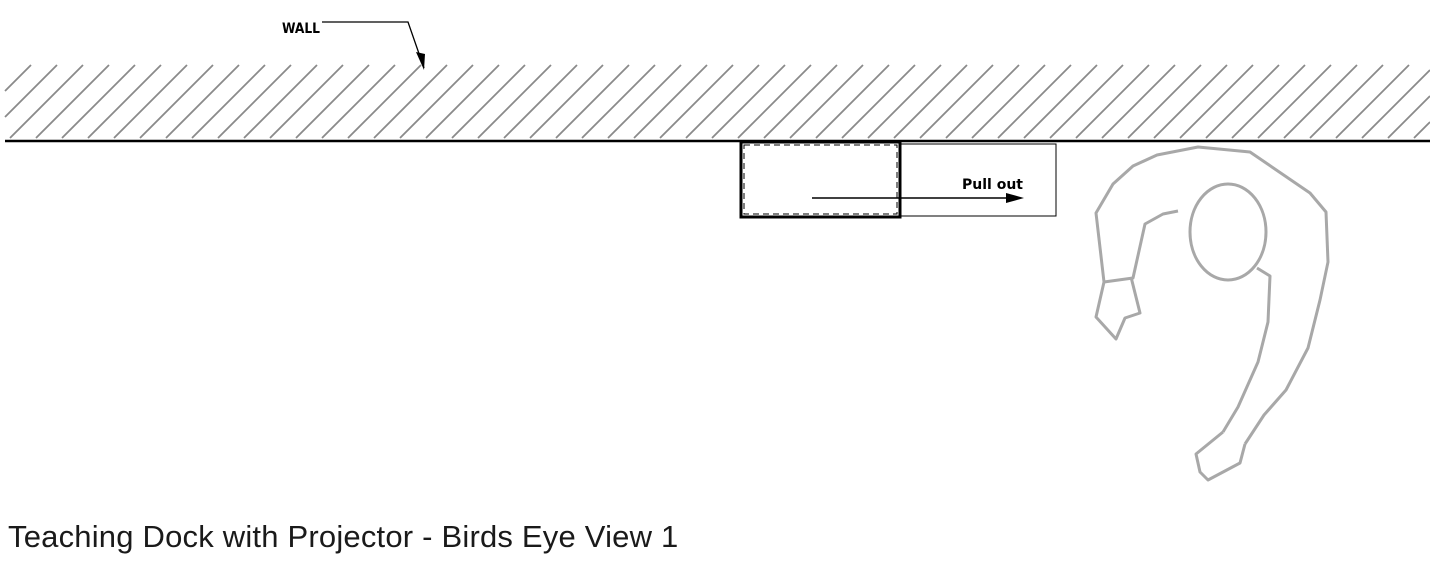 This screenshot has height=562, width=1430. I want to click on dock-hidden-edge, so click(820, 179).